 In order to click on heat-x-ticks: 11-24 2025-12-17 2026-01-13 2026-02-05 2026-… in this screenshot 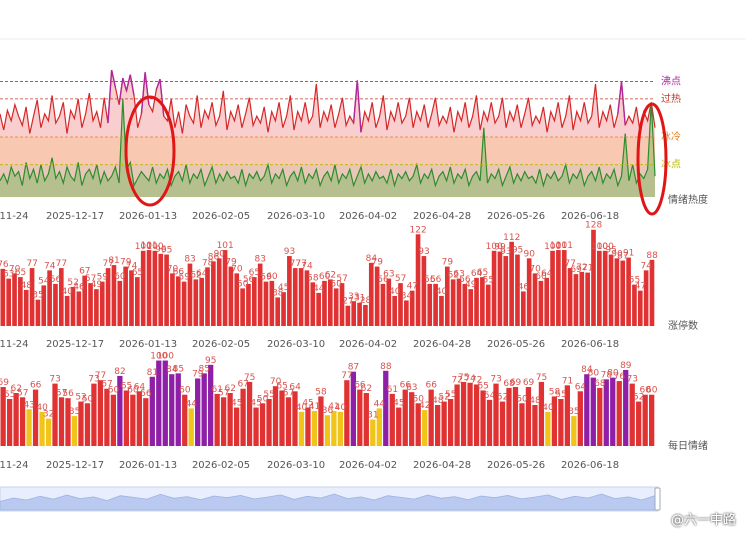, I will do `click(309, 216)`.